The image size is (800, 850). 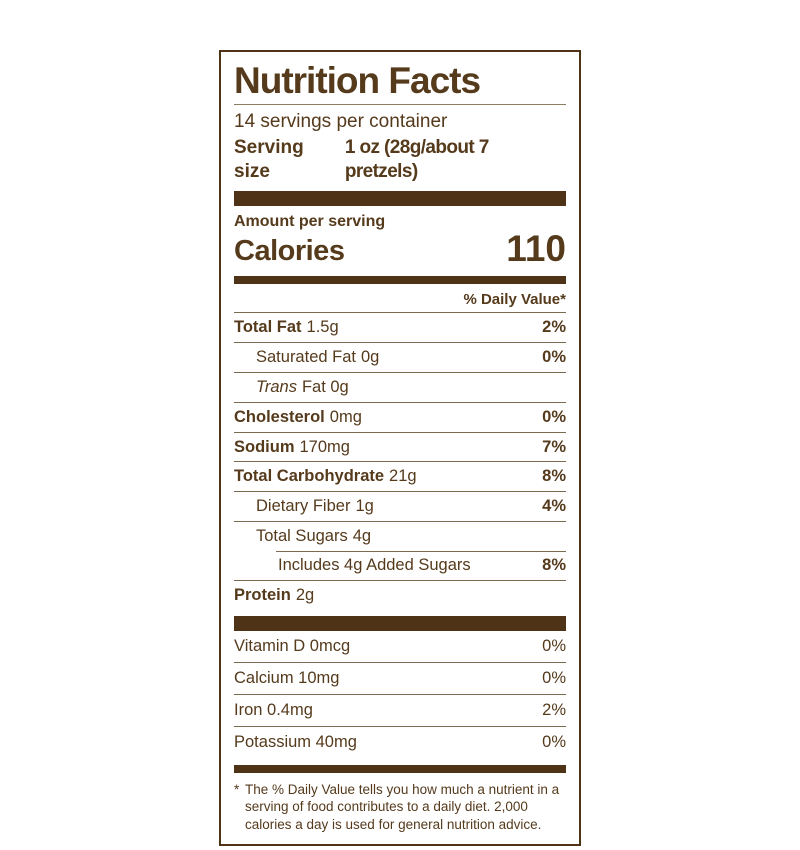 What do you see at coordinates (400, 327) in the screenshot?
I see `nutrient-row-total-fat: Total Fat 1.5g 2%` at bounding box center [400, 327].